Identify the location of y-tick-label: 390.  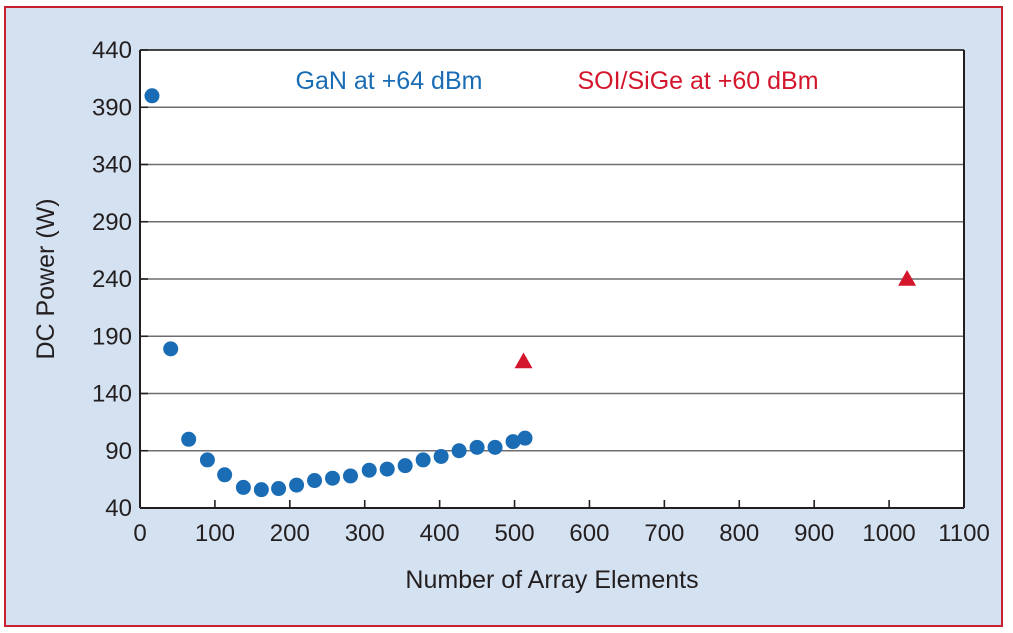
(112, 107).